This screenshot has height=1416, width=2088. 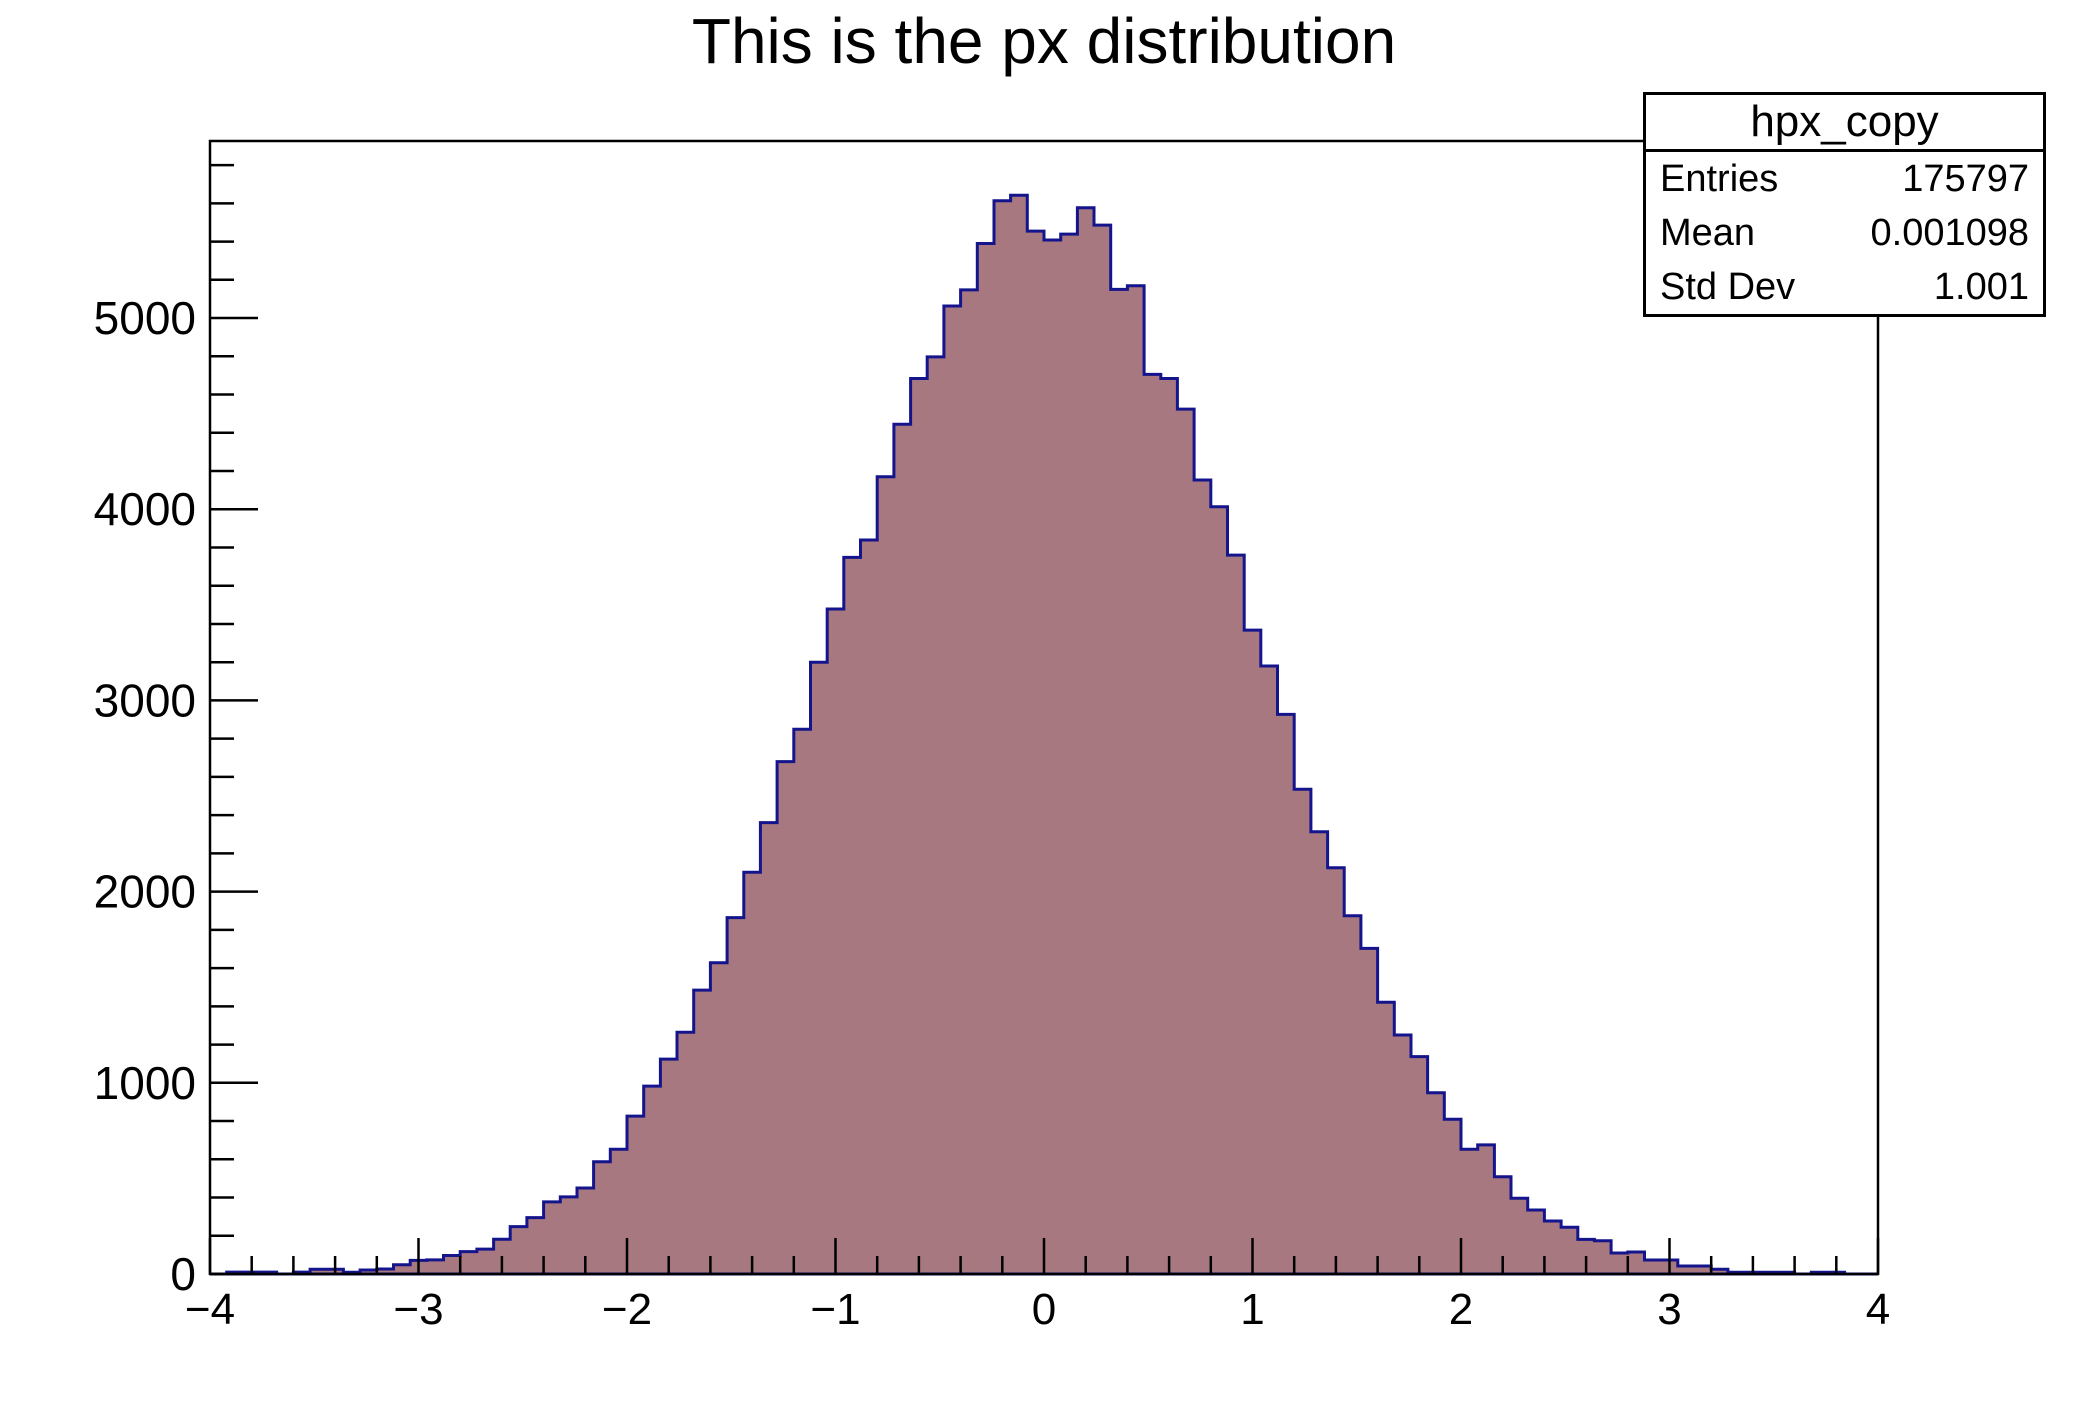 I want to click on x-tick-label: 0, so click(x=1044, y=1309).